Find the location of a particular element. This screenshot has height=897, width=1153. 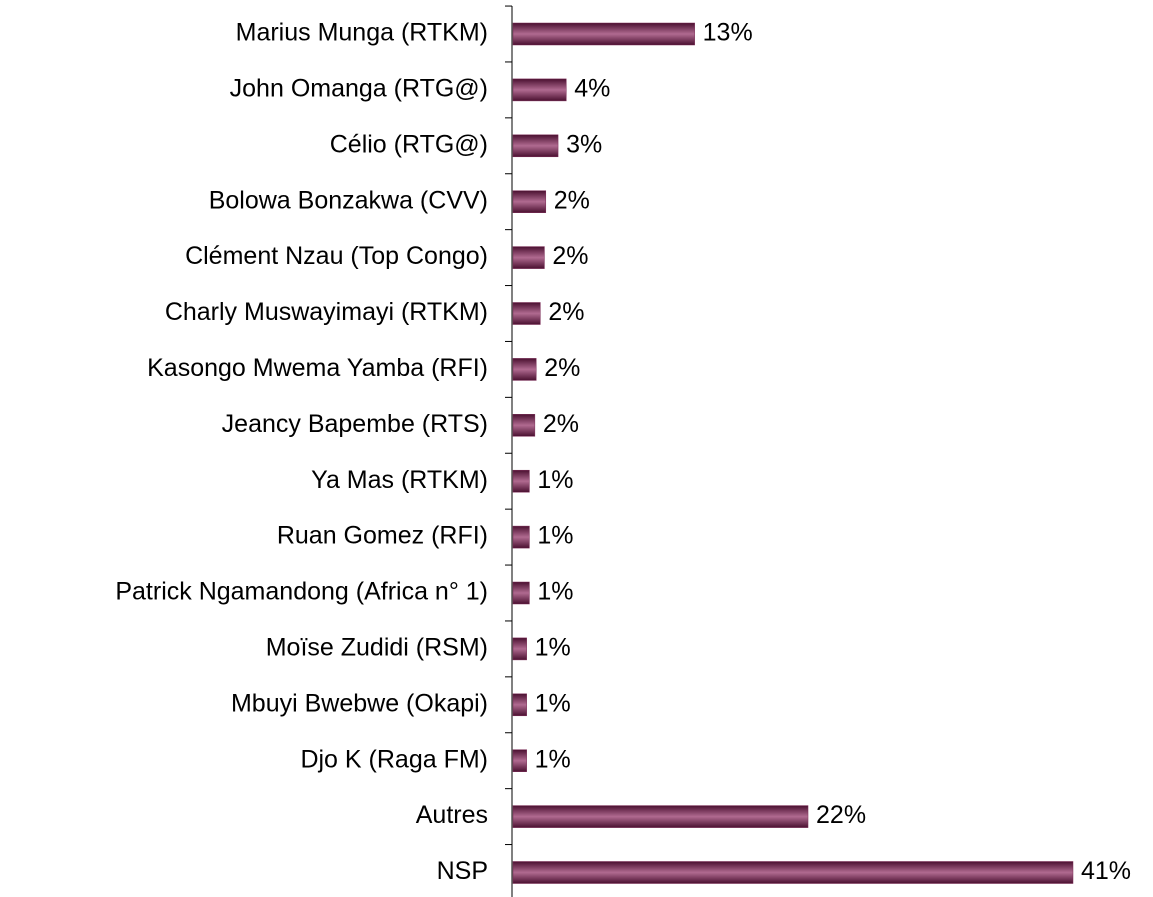

value-label: 13% is located at coordinates (728, 33).